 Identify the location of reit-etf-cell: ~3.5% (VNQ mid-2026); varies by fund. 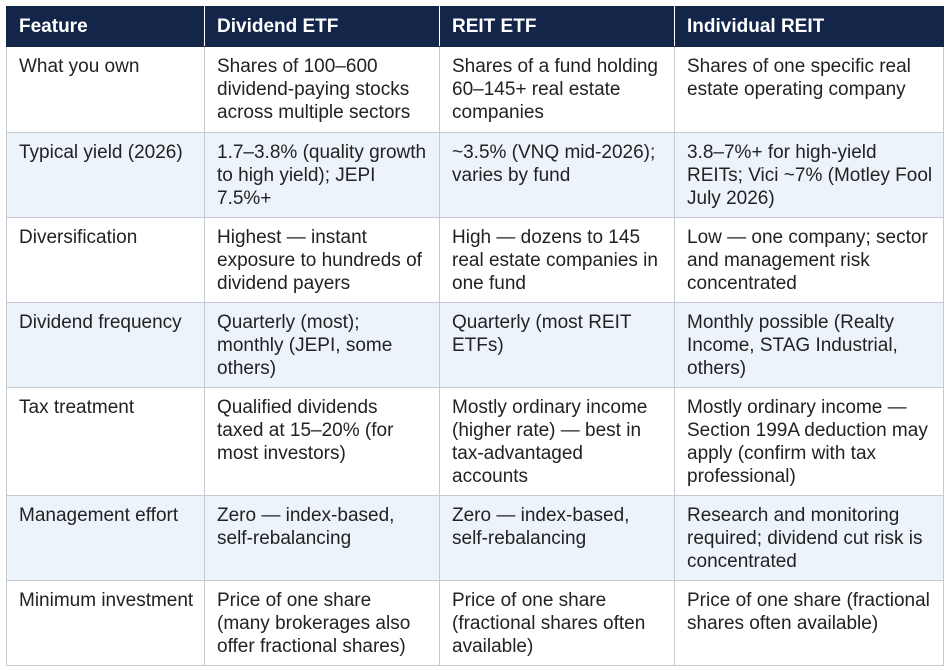
(557, 175).